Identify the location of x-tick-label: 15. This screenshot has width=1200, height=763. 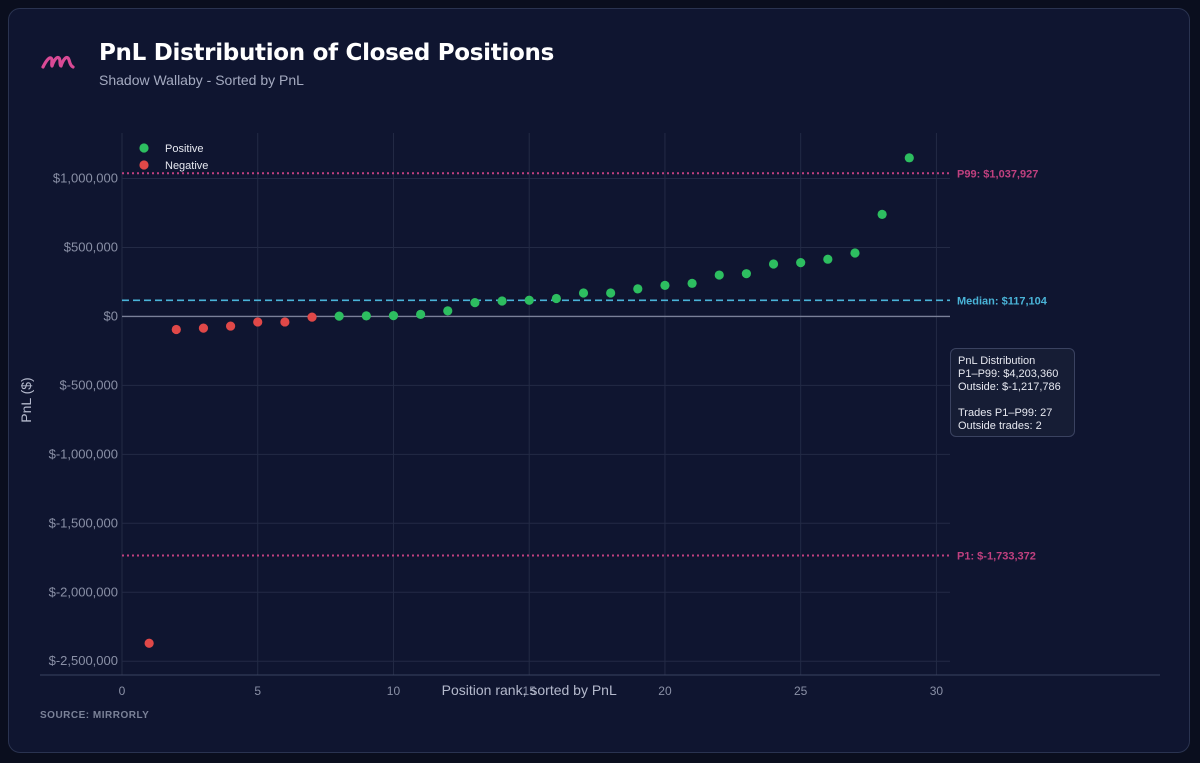
(530, 691).